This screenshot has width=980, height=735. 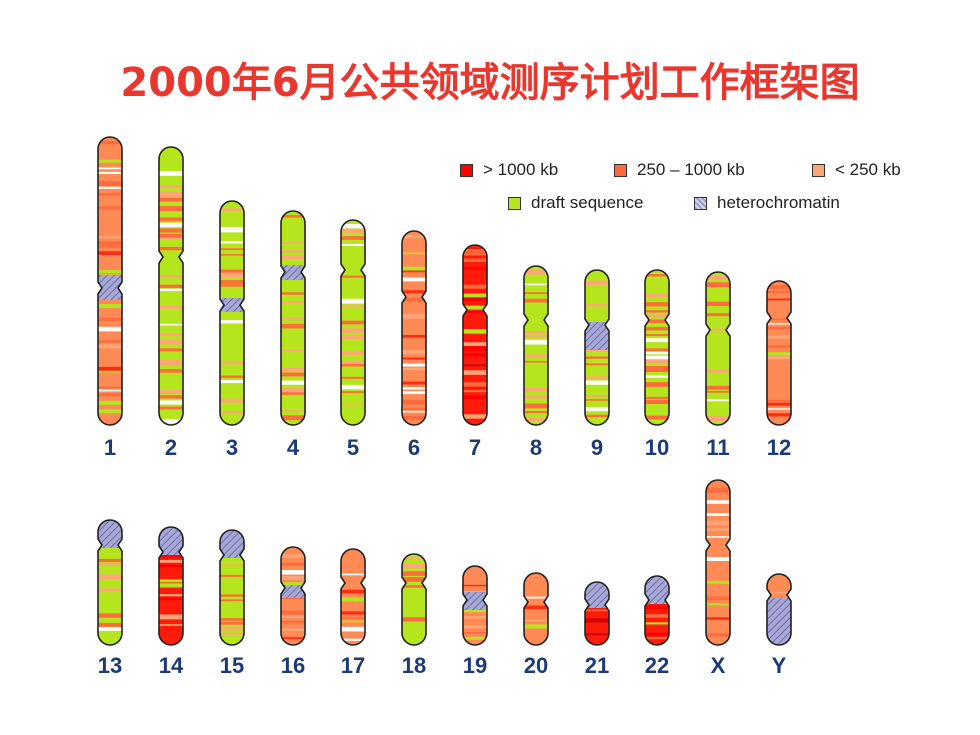 I want to click on chromosome-label: 2, so click(x=171, y=447).